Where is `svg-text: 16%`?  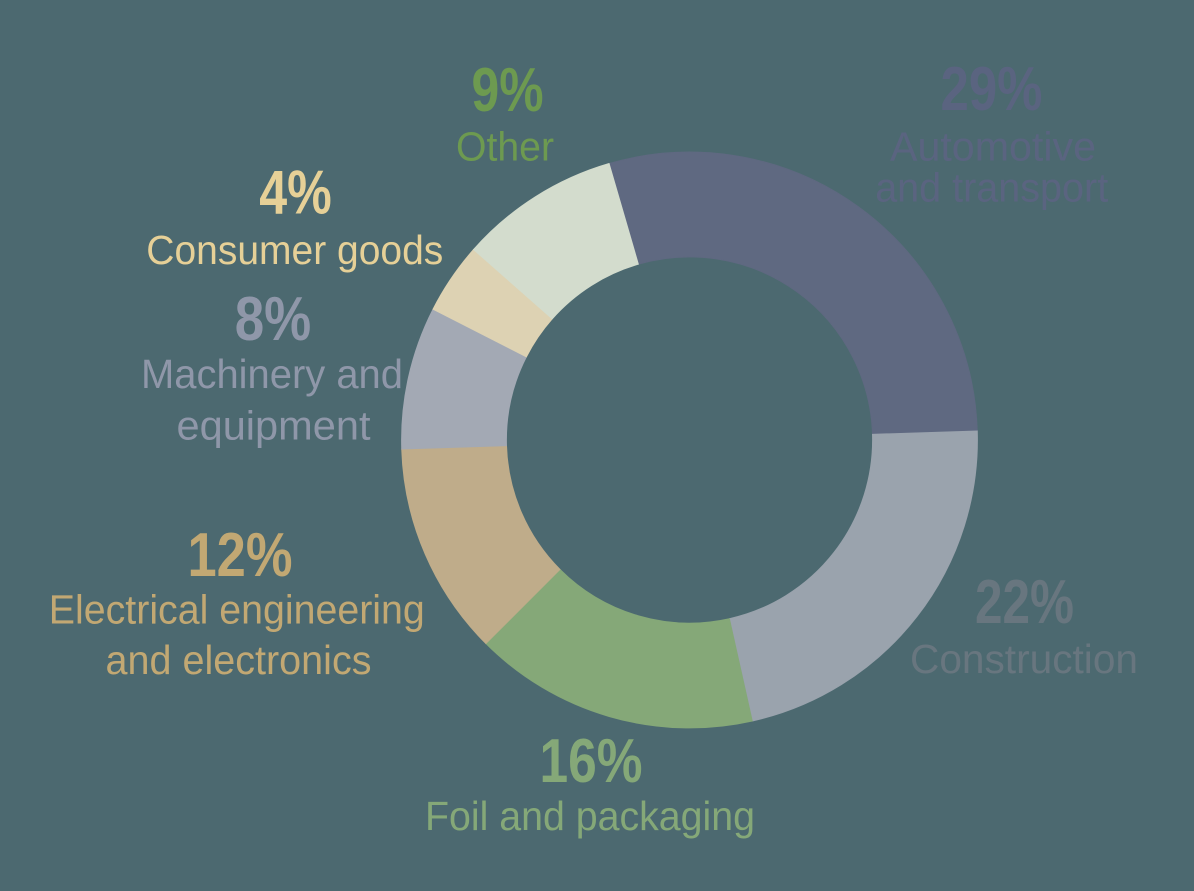
svg-text: 16% is located at coordinates (591, 761).